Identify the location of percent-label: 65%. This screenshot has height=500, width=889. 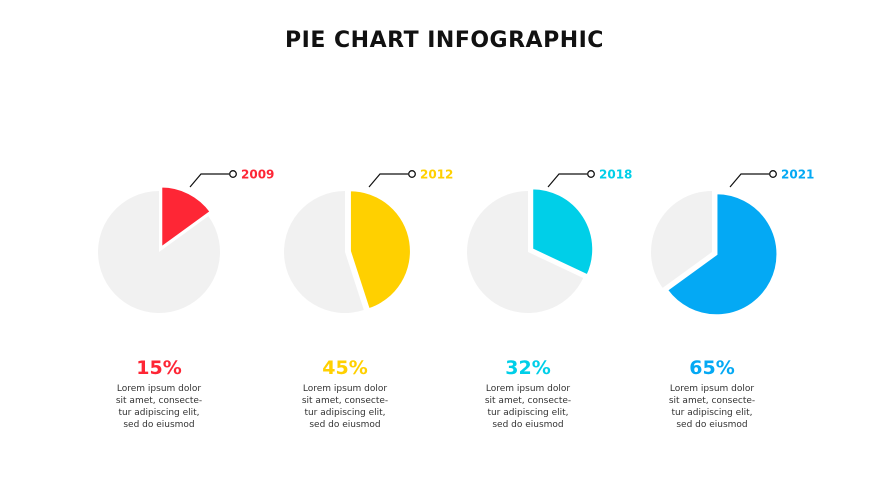
(712, 368).